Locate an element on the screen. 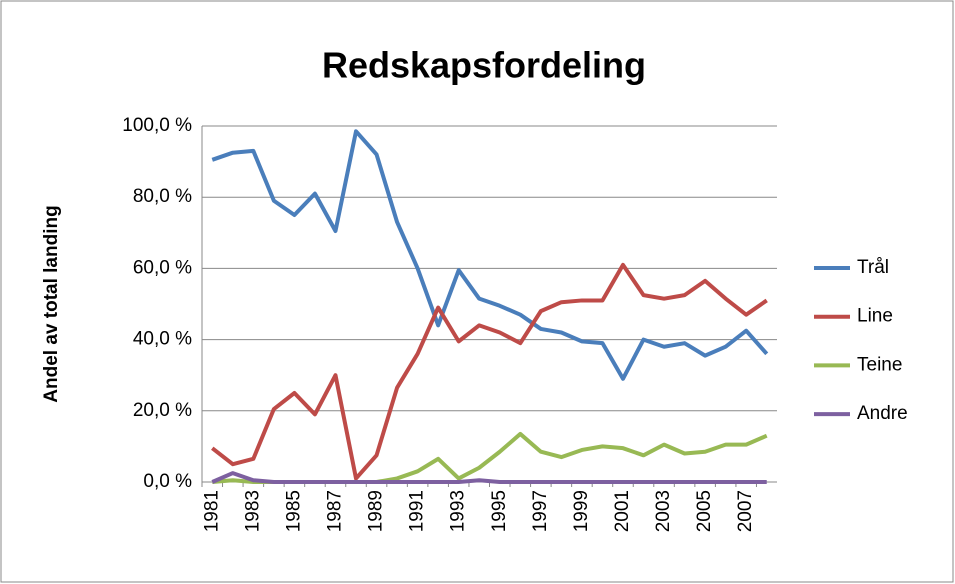 The width and height of the screenshot is (955, 584). legend-label: Teine is located at coordinates (879, 364).